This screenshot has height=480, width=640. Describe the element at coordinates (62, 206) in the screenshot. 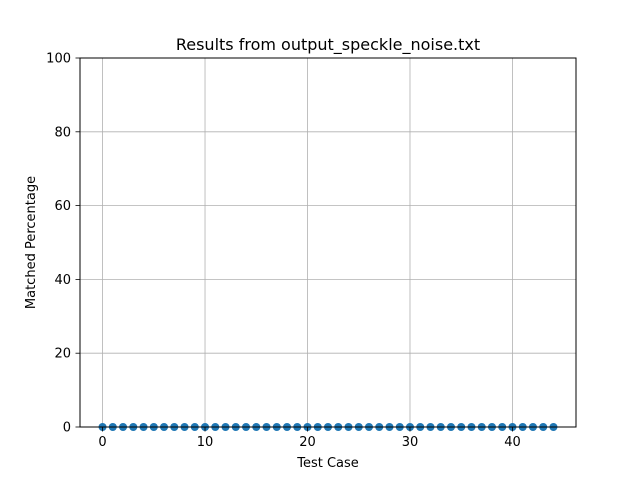

I see `y-tick-label: 60` at that location.